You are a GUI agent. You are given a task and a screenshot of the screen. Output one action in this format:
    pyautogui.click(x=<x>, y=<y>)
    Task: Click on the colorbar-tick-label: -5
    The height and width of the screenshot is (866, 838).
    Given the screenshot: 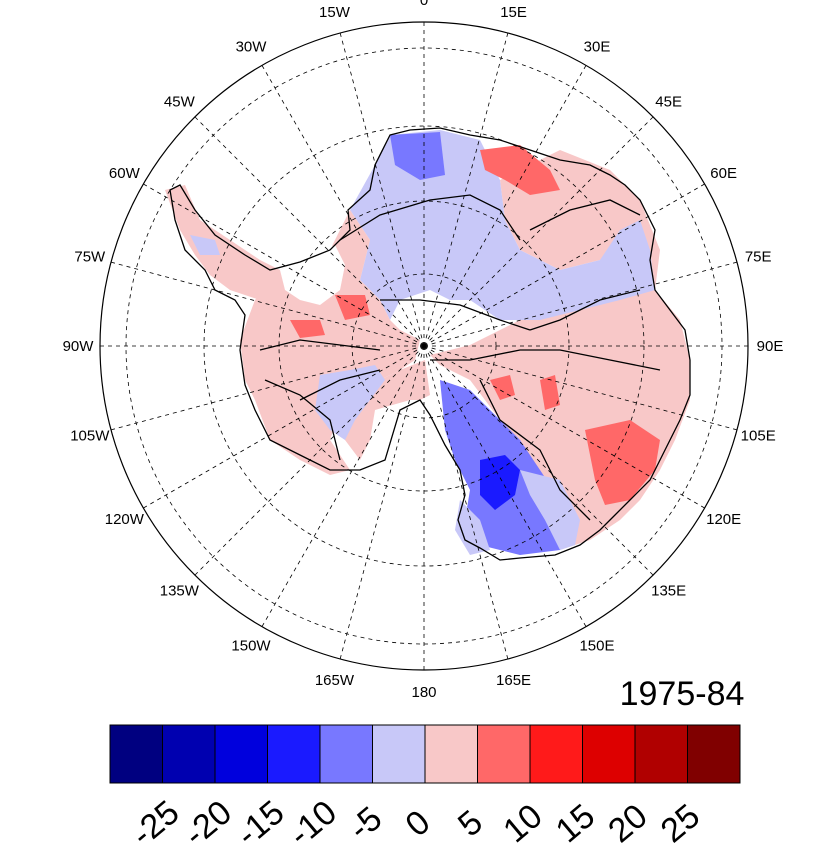 What is the action you would take?
    pyautogui.click(x=366, y=823)
    